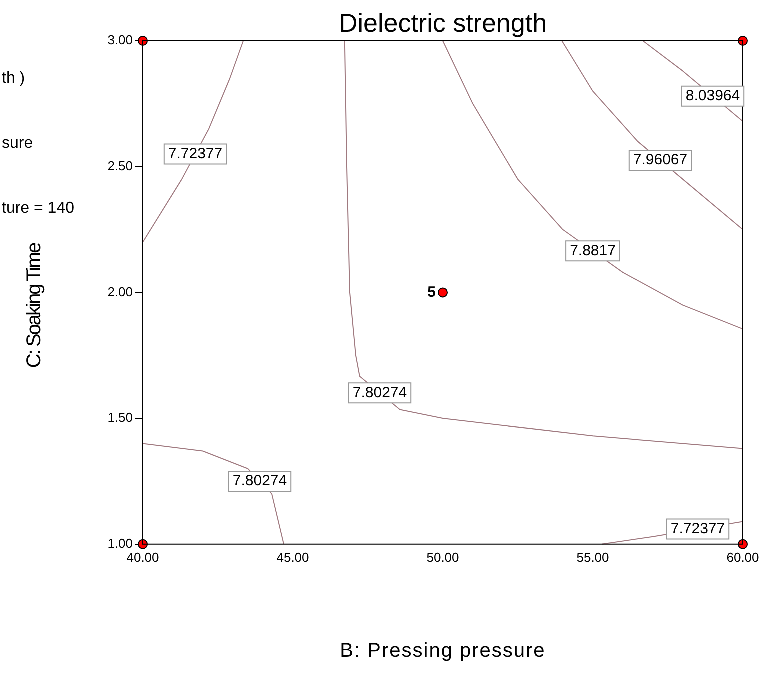 The width and height of the screenshot is (775, 690). Describe the element at coordinates (120, 166) in the screenshot. I see `y-tick-label: 2.50` at that location.